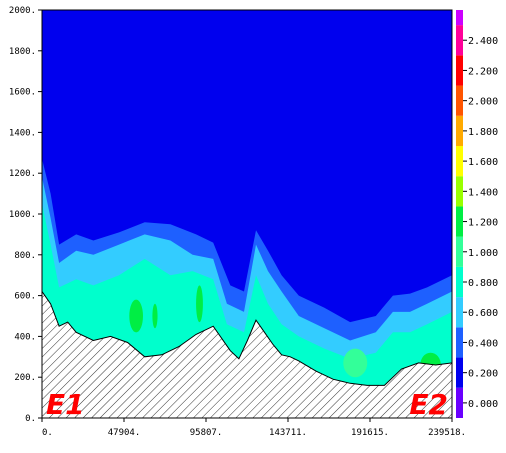  Describe the element at coordinates (483, 223) in the screenshot. I see `colorbar-label: 1.200` at that location.